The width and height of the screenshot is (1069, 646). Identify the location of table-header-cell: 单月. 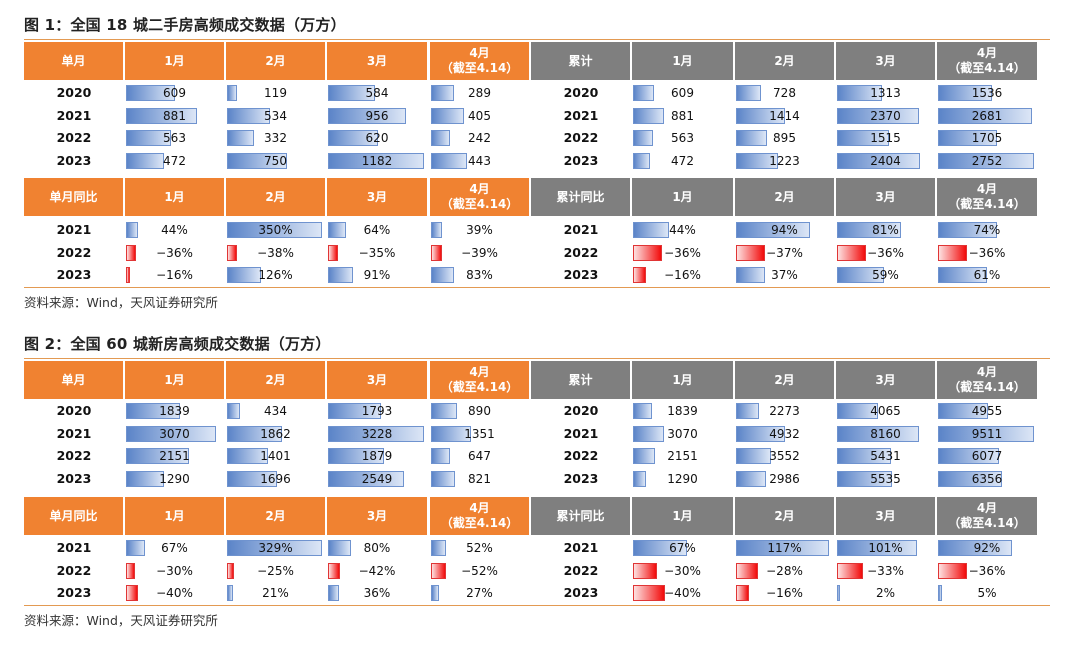
(73, 380).